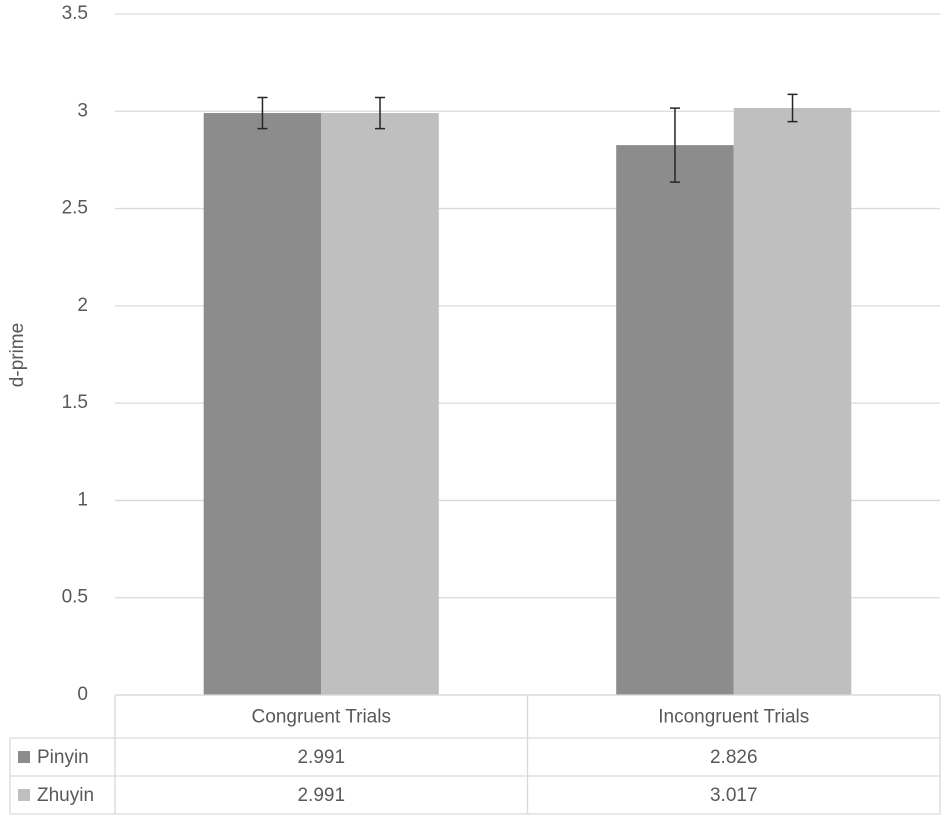 The height and width of the screenshot is (820, 945). I want to click on x-tick-label: Congruent Trials, so click(321, 717).